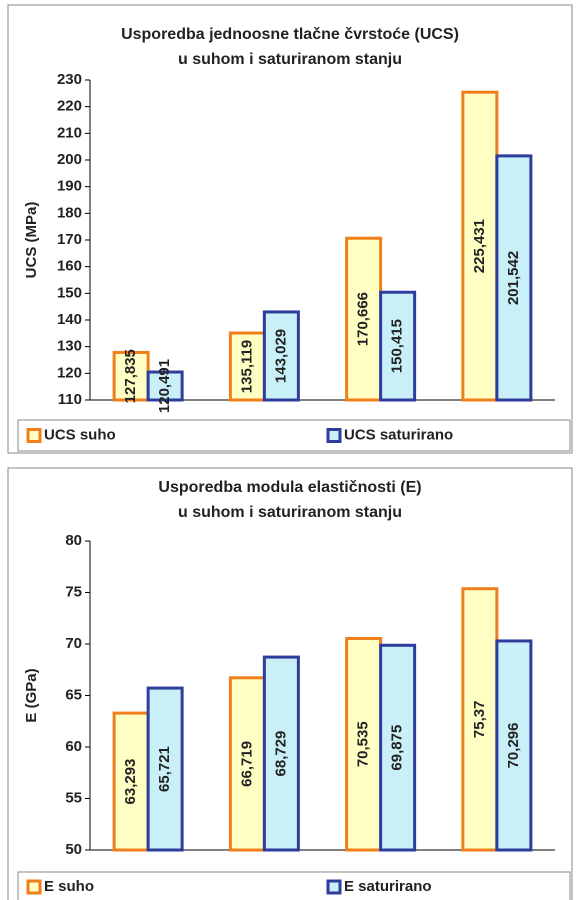 This screenshot has height=900, width=580. What do you see at coordinates (363, 744) in the screenshot?
I see `data-label: 70,535` at bounding box center [363, 744].